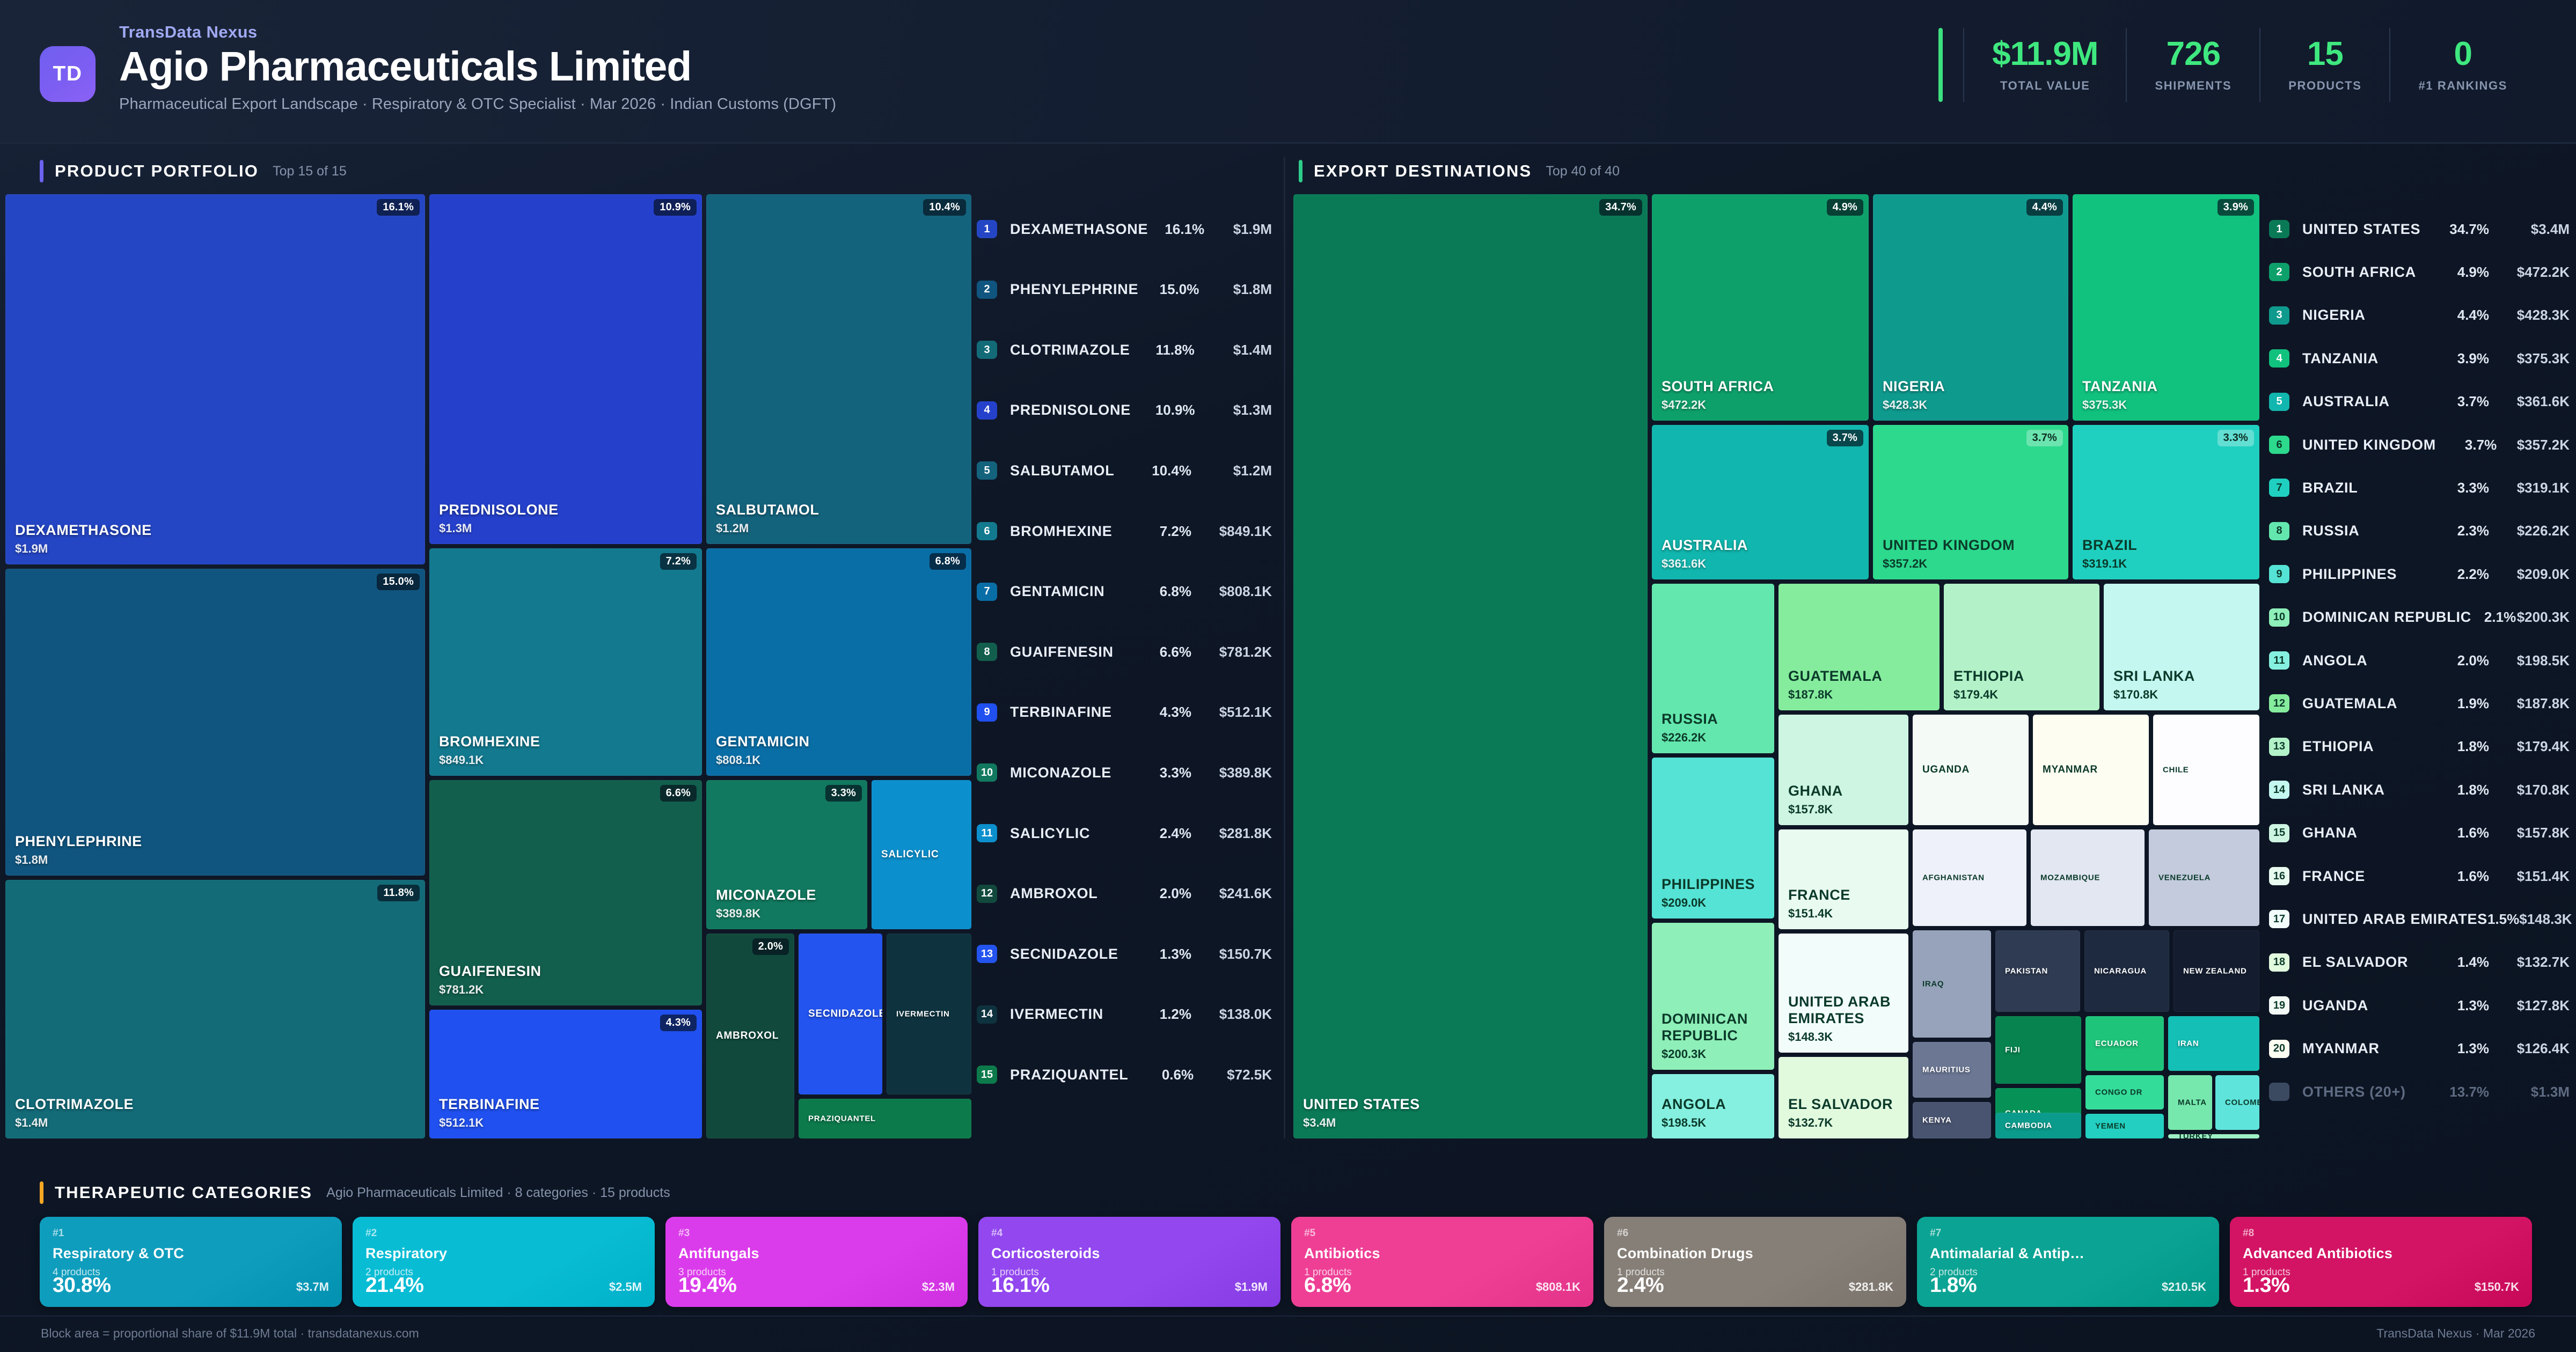 The width and height of the screenshot is (2576, 1352). I want to click on rank-row: OTHERS (20+) 13.7% $1.3M, so click(2419, 1092).